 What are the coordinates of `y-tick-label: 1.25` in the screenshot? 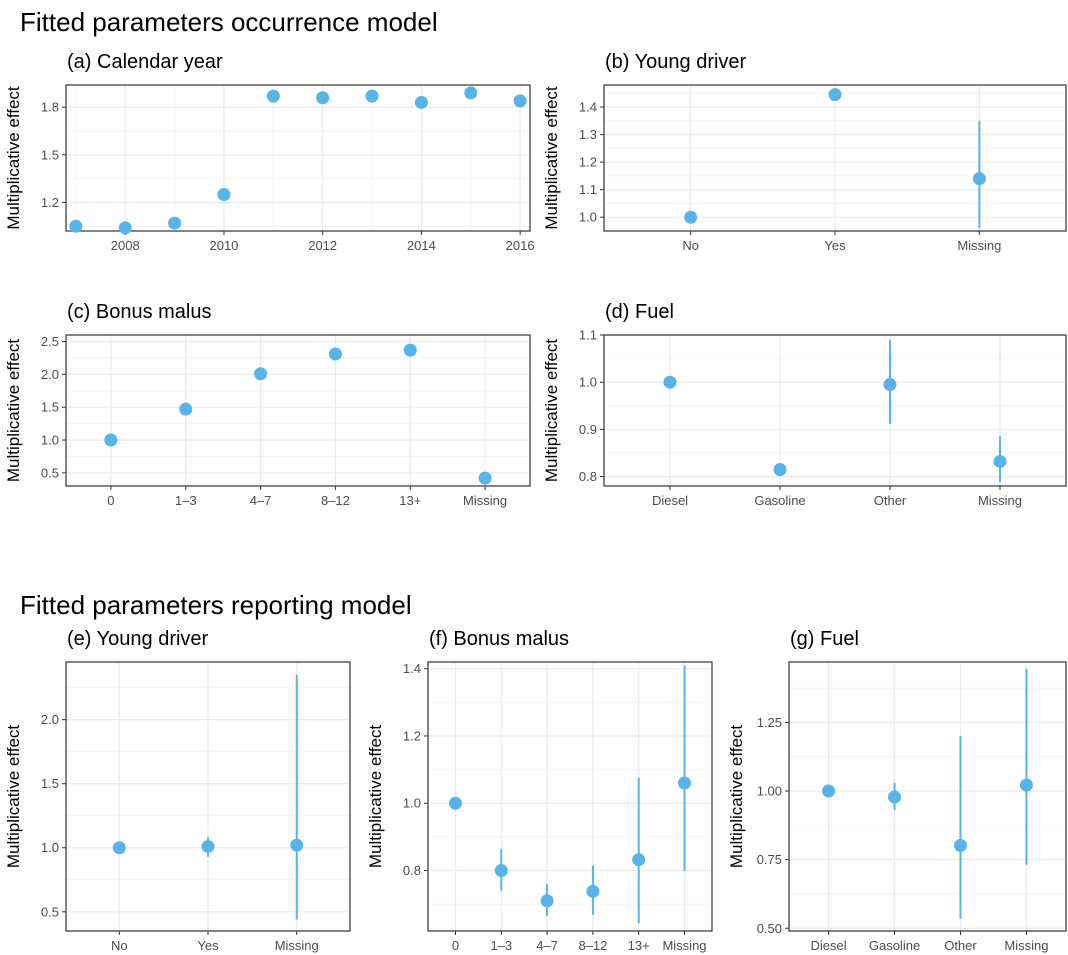 It's located at (769, 722).